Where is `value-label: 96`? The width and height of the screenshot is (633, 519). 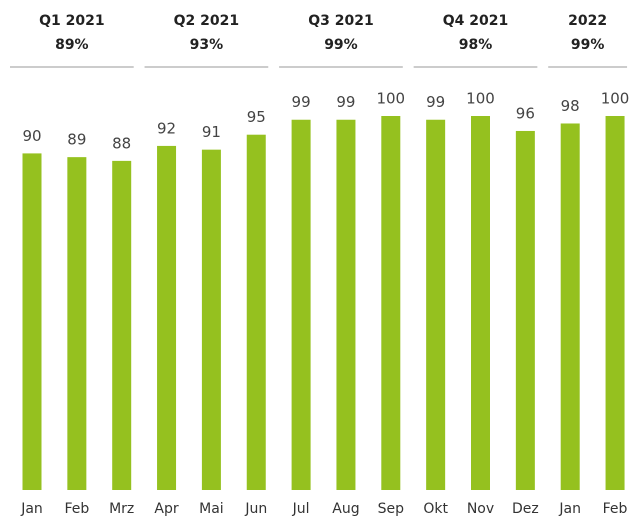
value-label: 96 is located at coordinates (525, 113).